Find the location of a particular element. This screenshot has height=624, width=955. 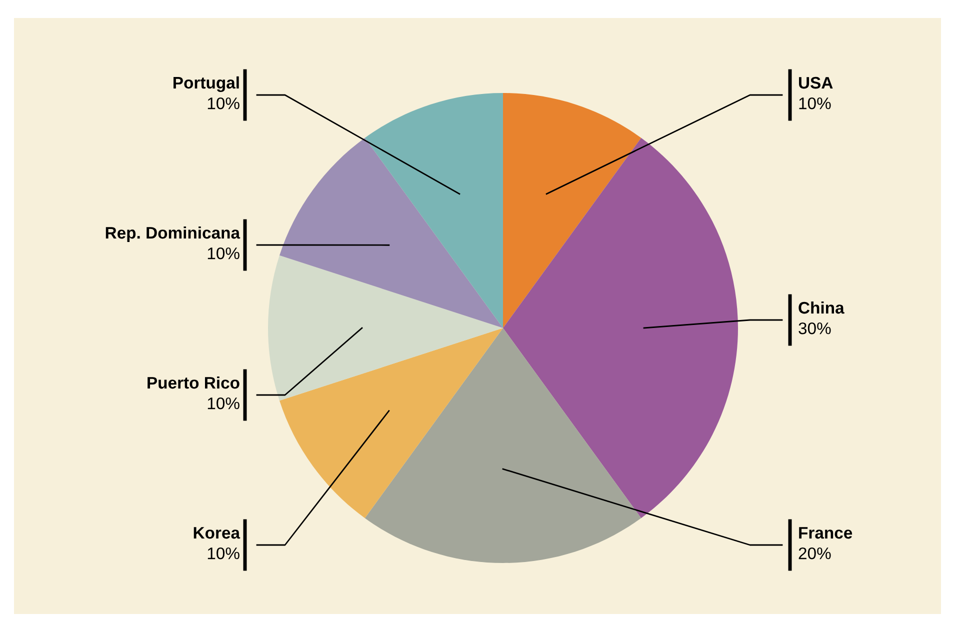

data-label: 20% is located at coordinates (814, 553).